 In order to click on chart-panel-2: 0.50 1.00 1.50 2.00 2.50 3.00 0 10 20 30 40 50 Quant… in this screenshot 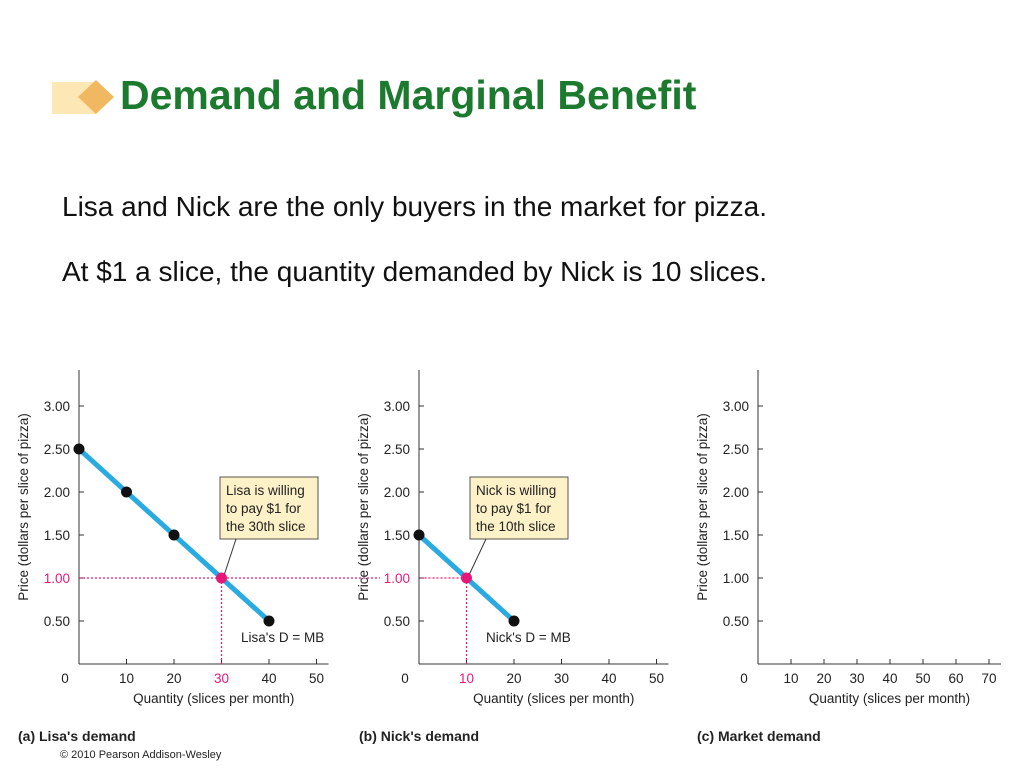, I will do `click(512, 557)`.